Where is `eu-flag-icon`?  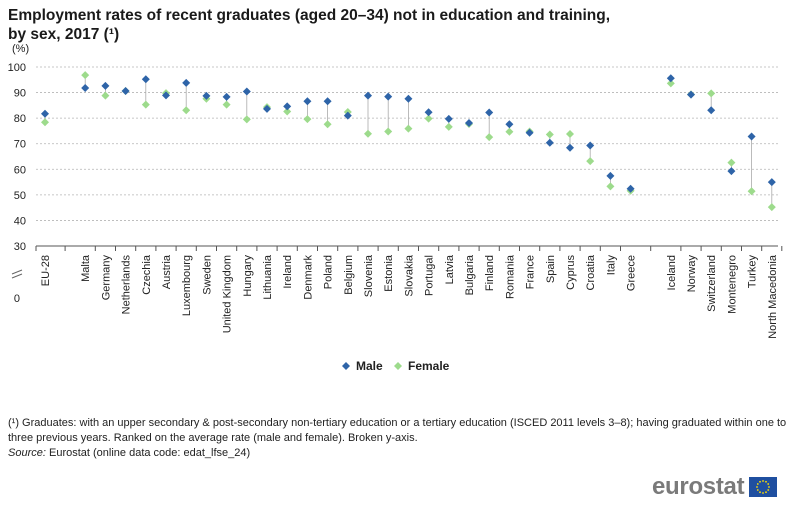 eu-flag-icon is located at coordinates (763, 487).